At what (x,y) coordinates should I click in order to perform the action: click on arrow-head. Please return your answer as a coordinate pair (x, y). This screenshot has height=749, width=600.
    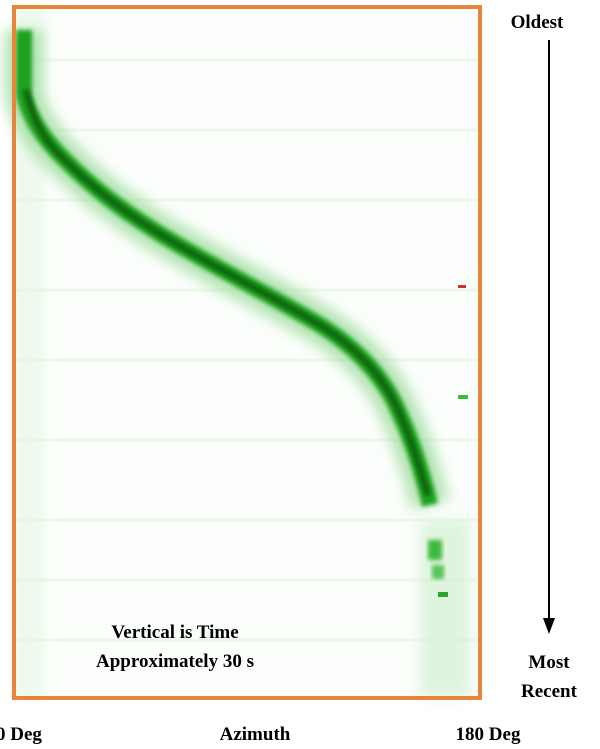
    Looking at the image, I should click on (549, 626).